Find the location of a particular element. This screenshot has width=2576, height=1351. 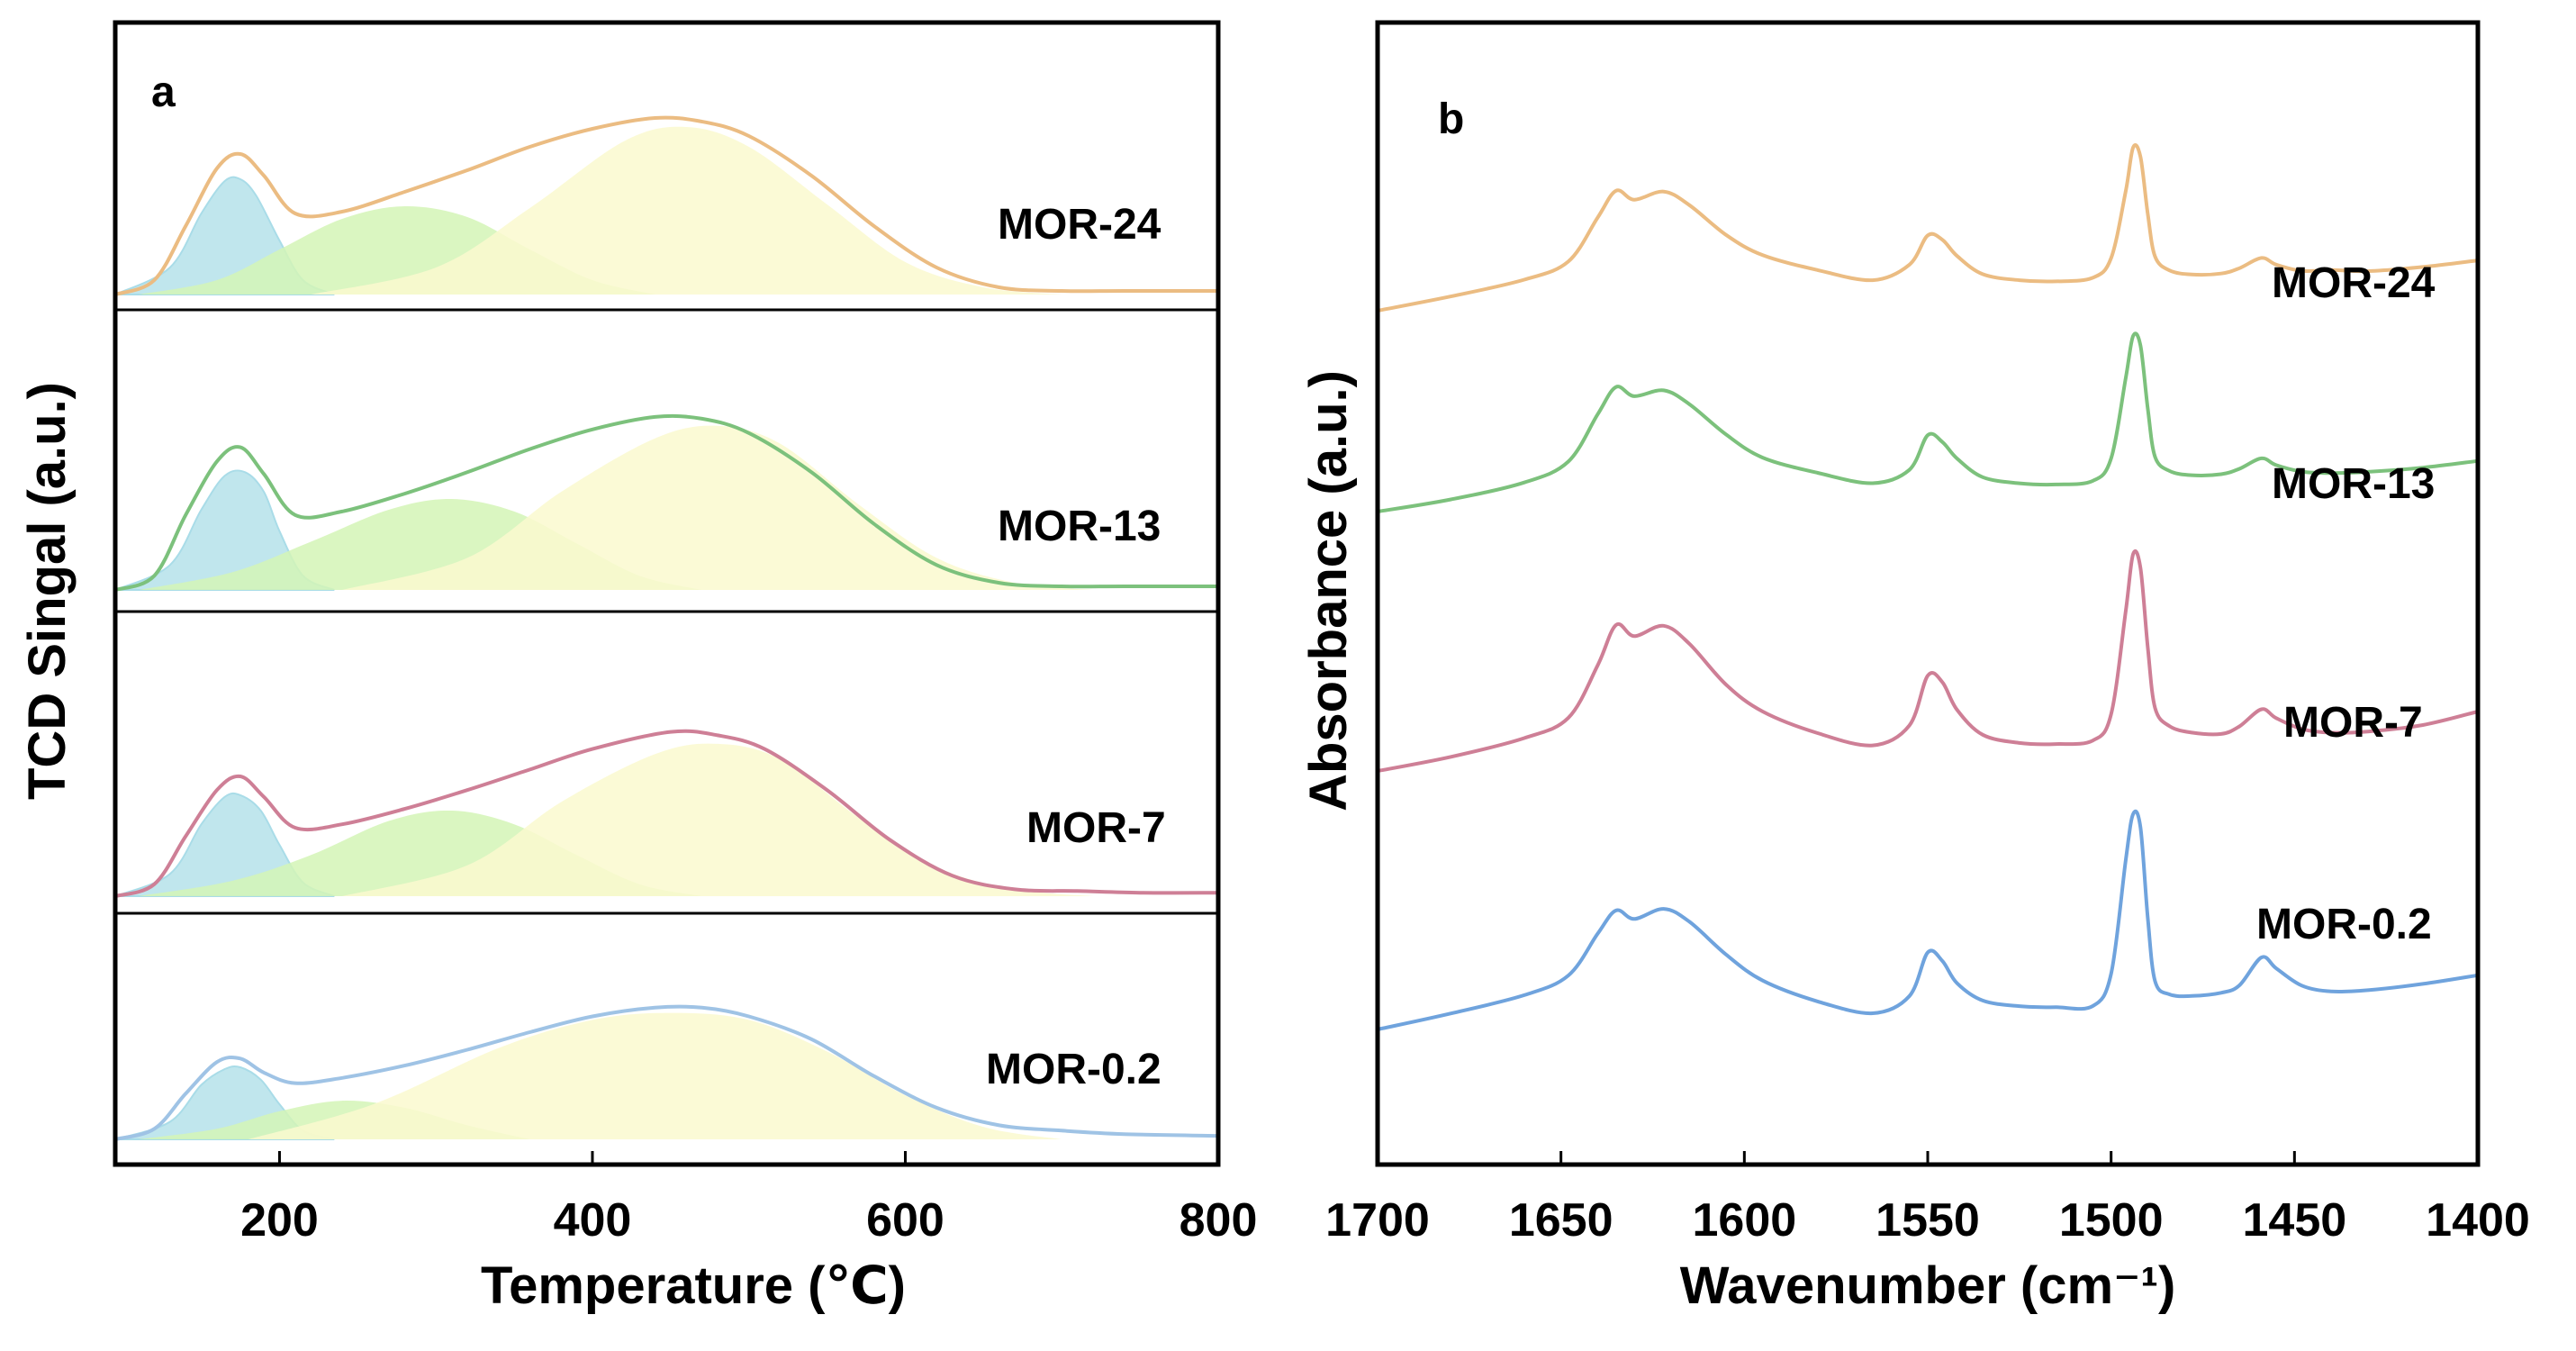

panel-a-tick-label-200: 200 is located at coordinates (279, 1220).